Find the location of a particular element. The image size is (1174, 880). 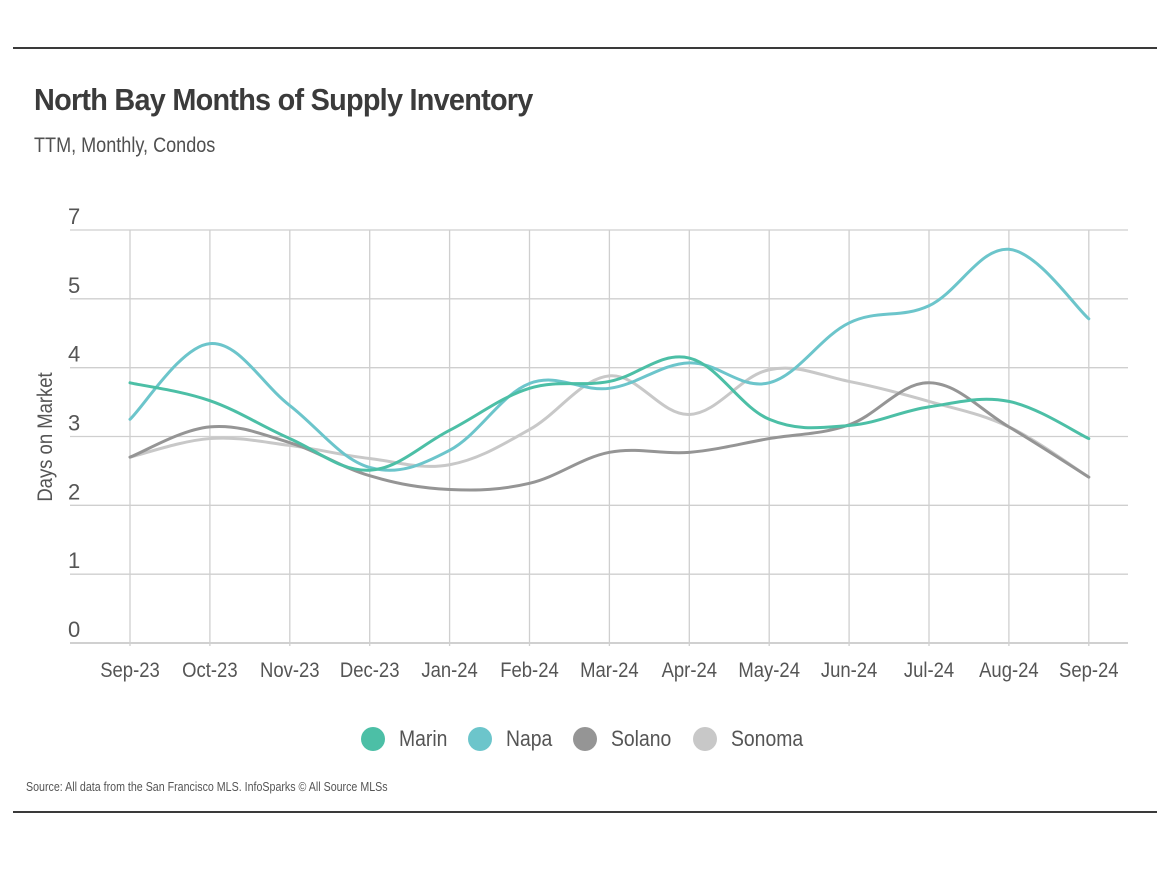

x-tick-label: Jan-24 is located at coordinates (449, 670).